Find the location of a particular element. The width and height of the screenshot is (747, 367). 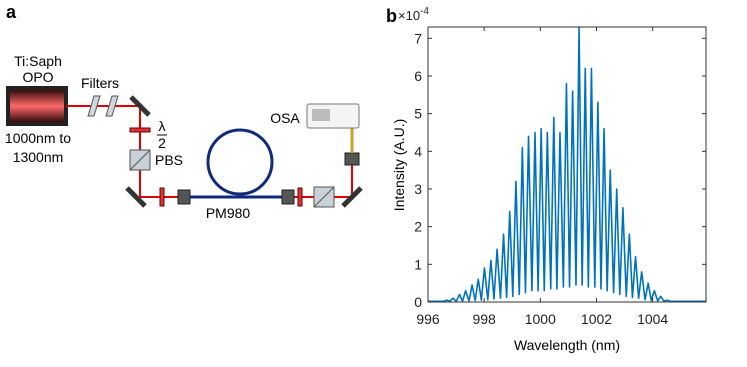

y-tick-label: 0 is located at coordinates (418, 302).